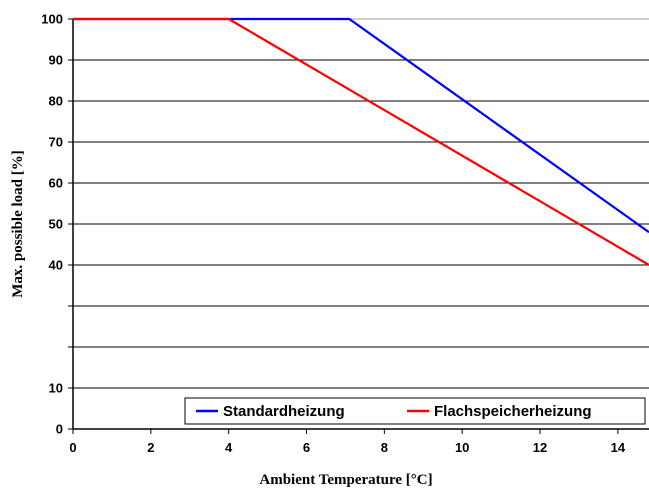  I want to click on legend-label-flachspeicherheizung: Flachspeicherheizung, so click(513, 411).